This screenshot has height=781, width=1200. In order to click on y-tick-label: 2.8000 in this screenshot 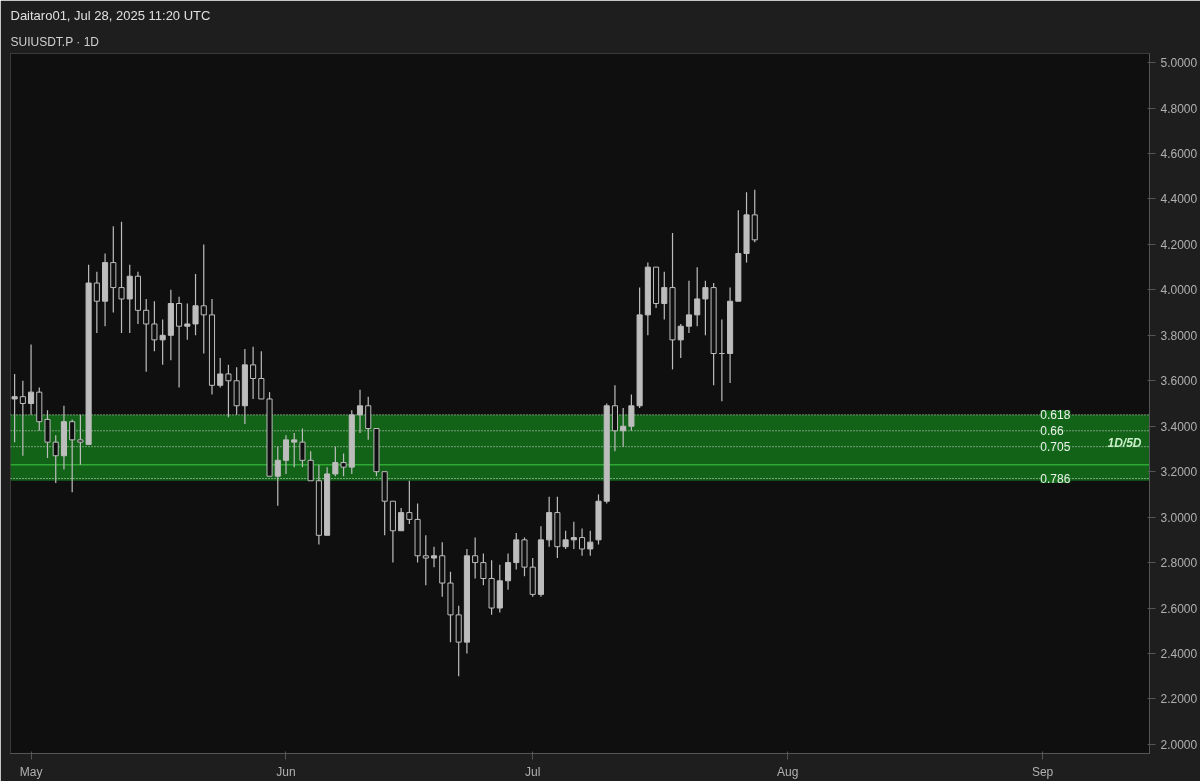, I will do `click(1179, 563)`.